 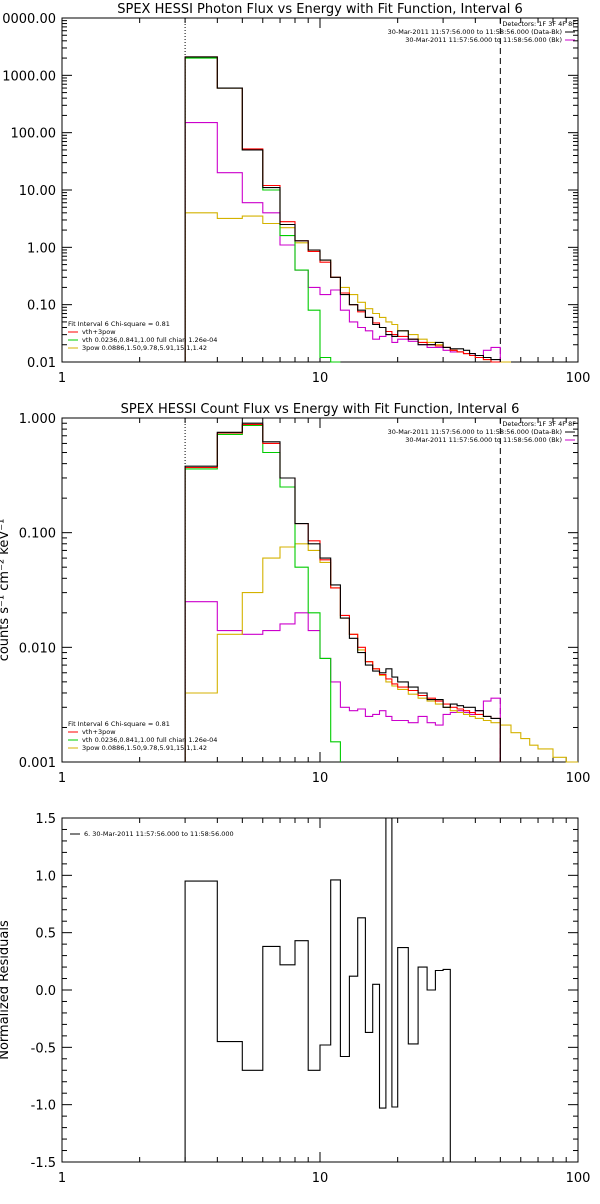 I want to click on y-tick-label: 1.000, so click(x=37, y=419).